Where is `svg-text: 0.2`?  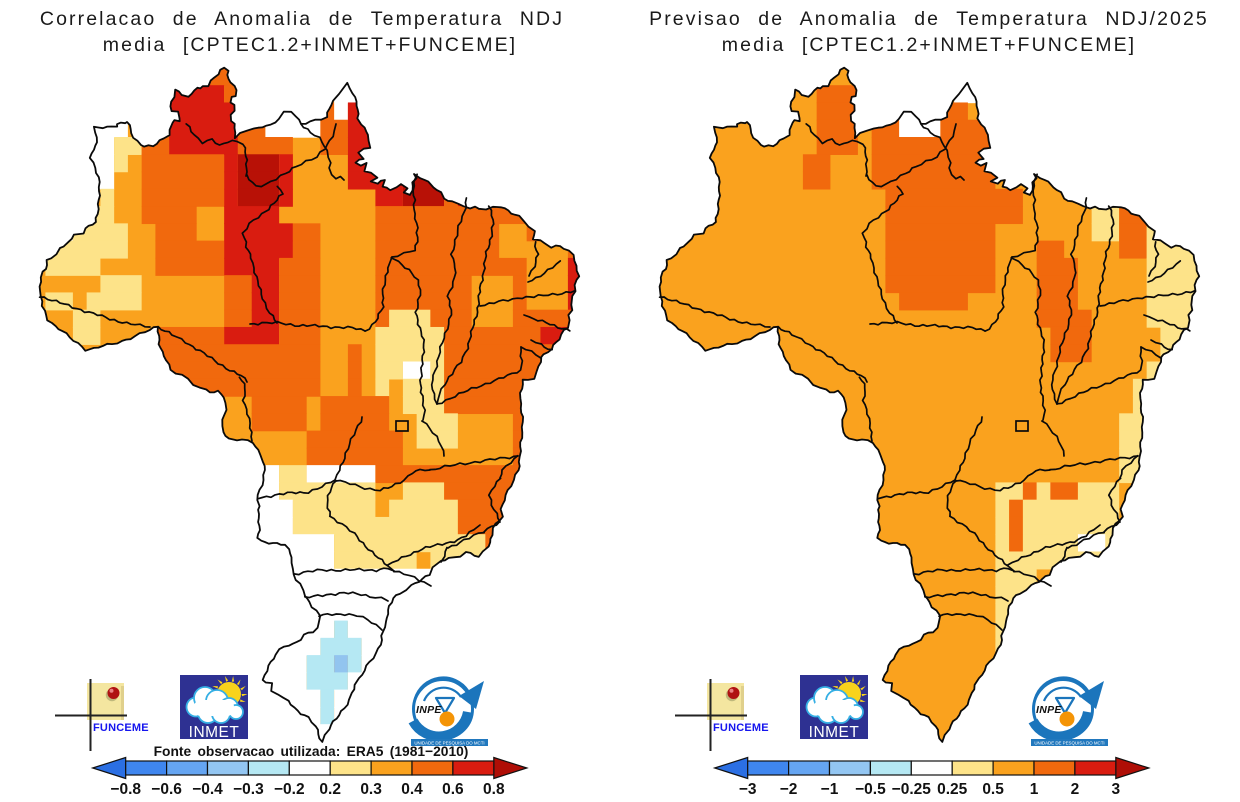 svg-text: 0.2 is located at coordinates (330, 789).